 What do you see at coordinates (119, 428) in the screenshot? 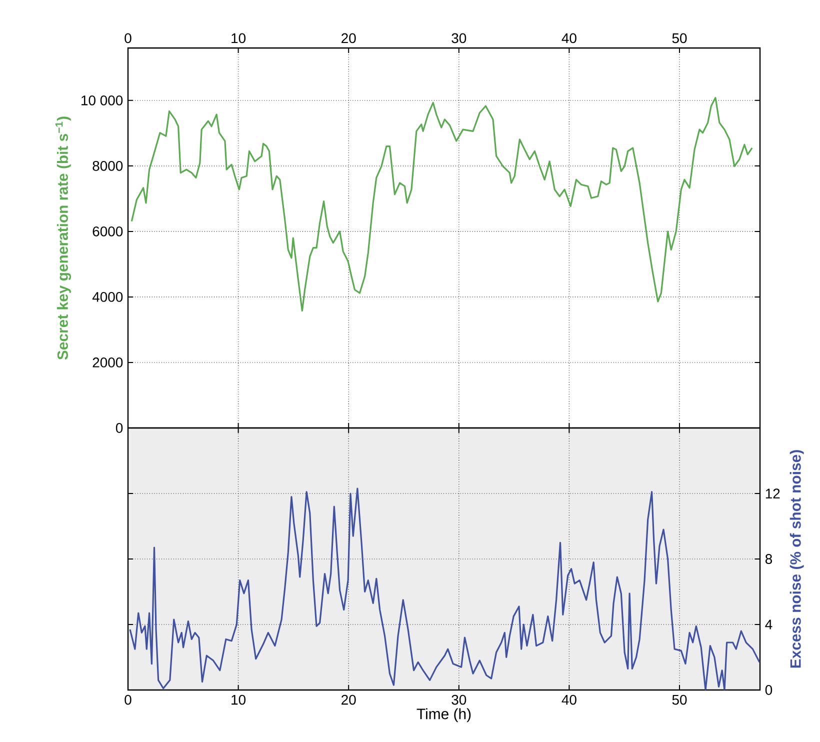
I see `y-tick-label: 0` at bounding box center [119, 428].